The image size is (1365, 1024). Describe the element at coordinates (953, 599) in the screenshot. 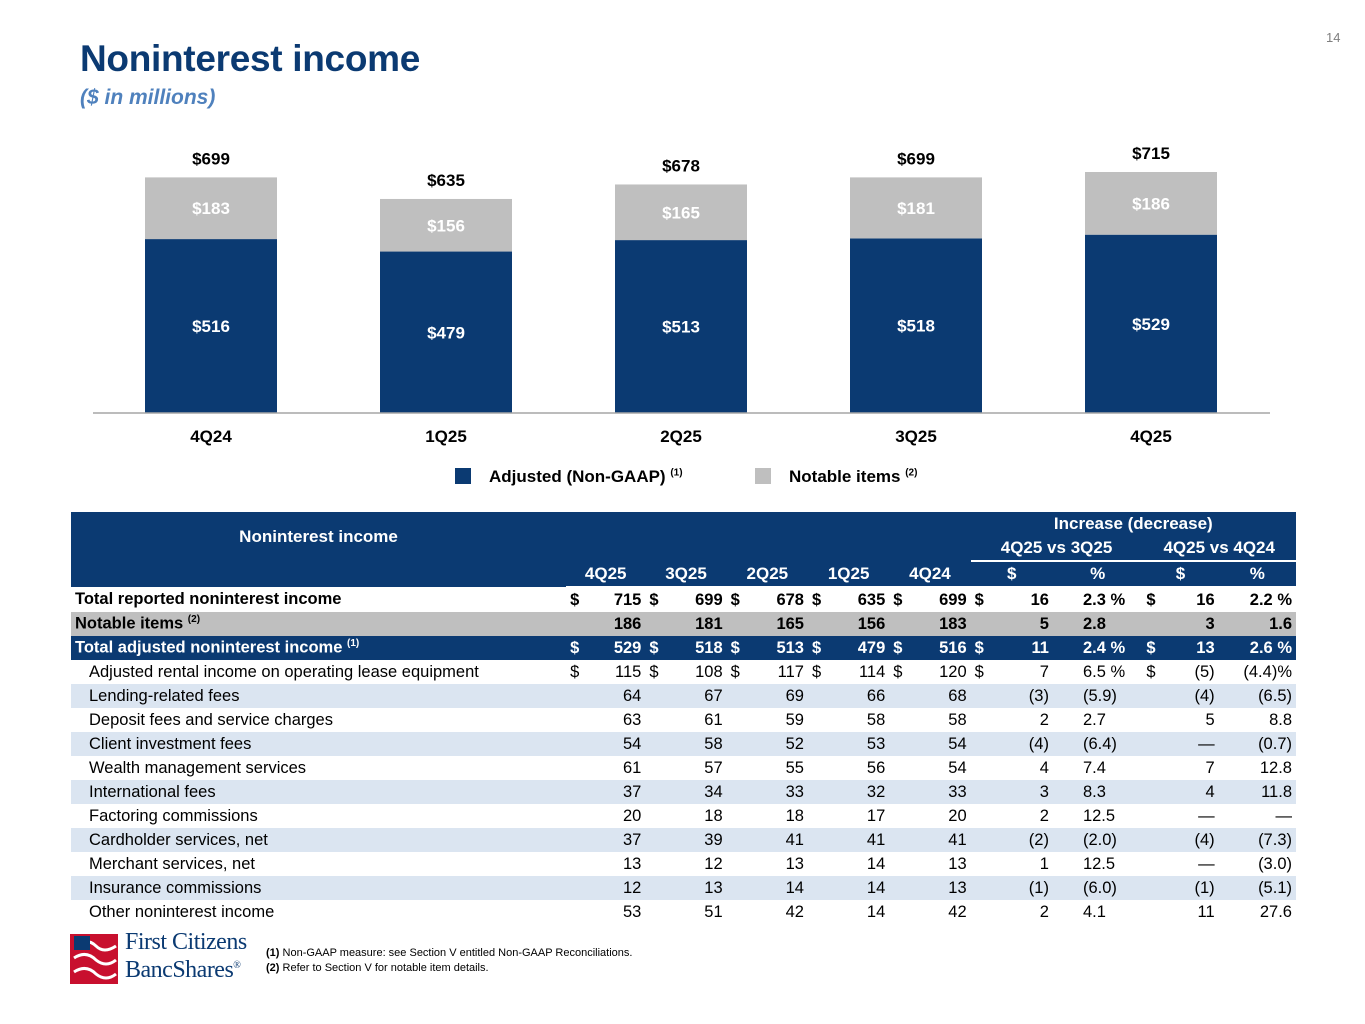

I see `cell-value: 699` at that location.